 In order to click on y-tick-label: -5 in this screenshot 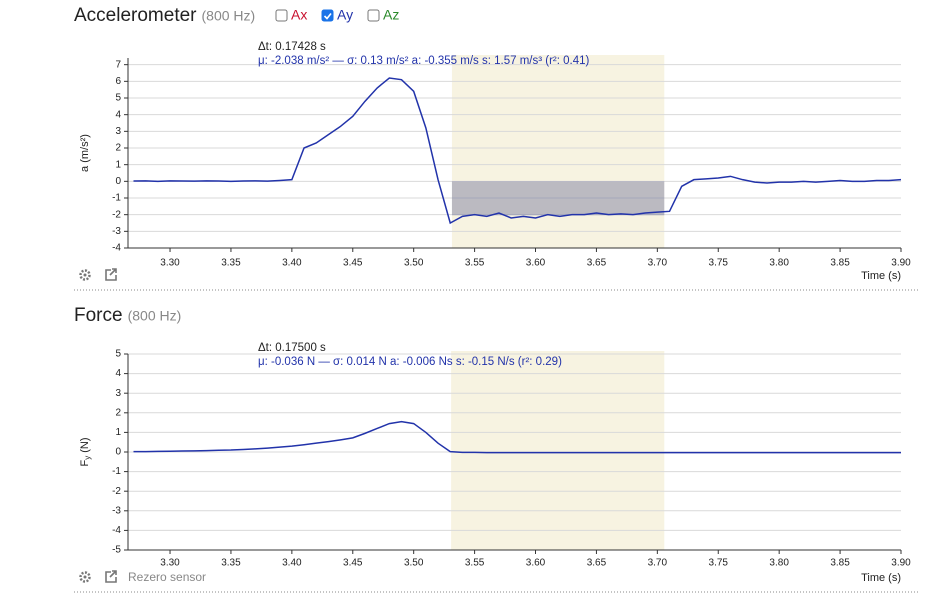, I will do `click(116, 550)`.